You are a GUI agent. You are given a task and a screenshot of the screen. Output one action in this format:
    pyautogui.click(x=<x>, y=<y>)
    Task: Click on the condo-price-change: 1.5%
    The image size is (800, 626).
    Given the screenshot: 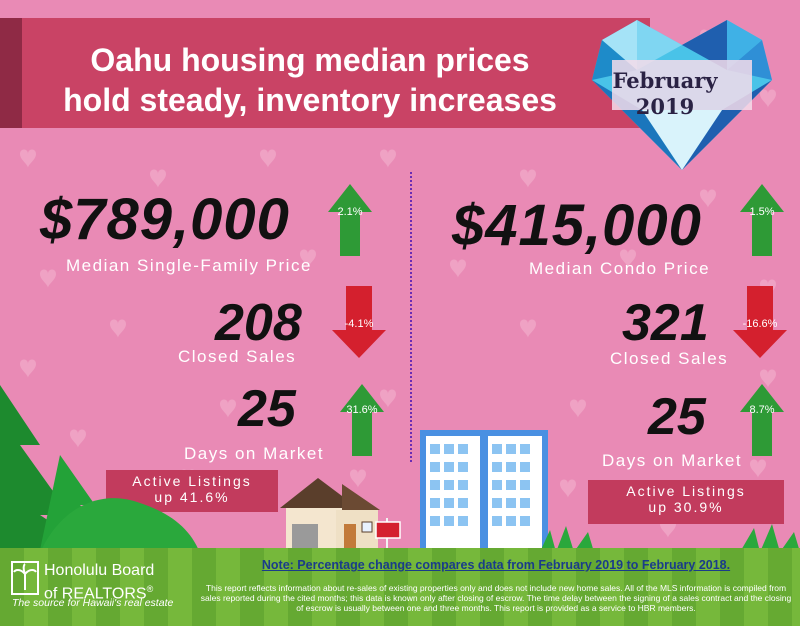 What is the action you would take?
    pyautogui.click(x=762, y=212)
    